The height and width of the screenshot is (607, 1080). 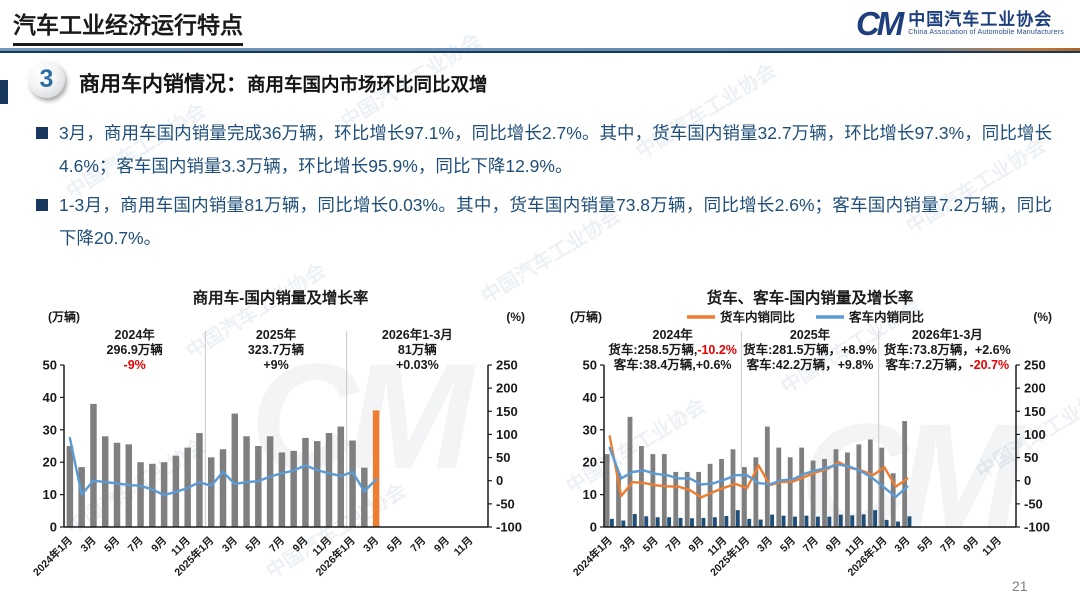 I want to click on svg-text: 货车:281.5万辆，+8.9%, so click(x=810, y=349).